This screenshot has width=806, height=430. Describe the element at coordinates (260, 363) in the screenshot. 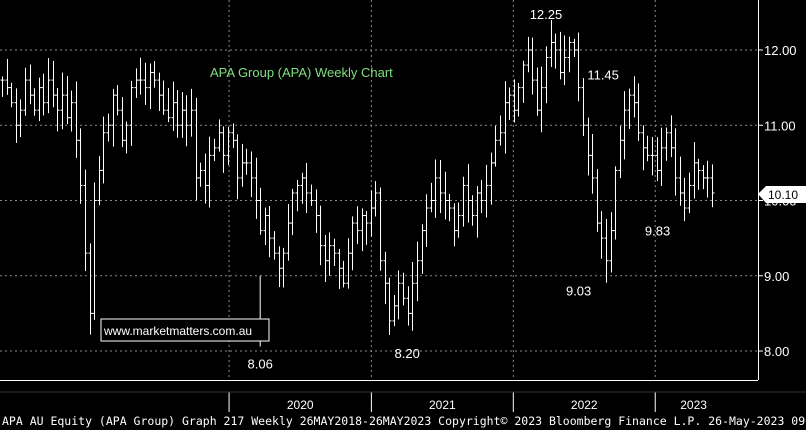

I see `annotation-0: 8.06` at that location.